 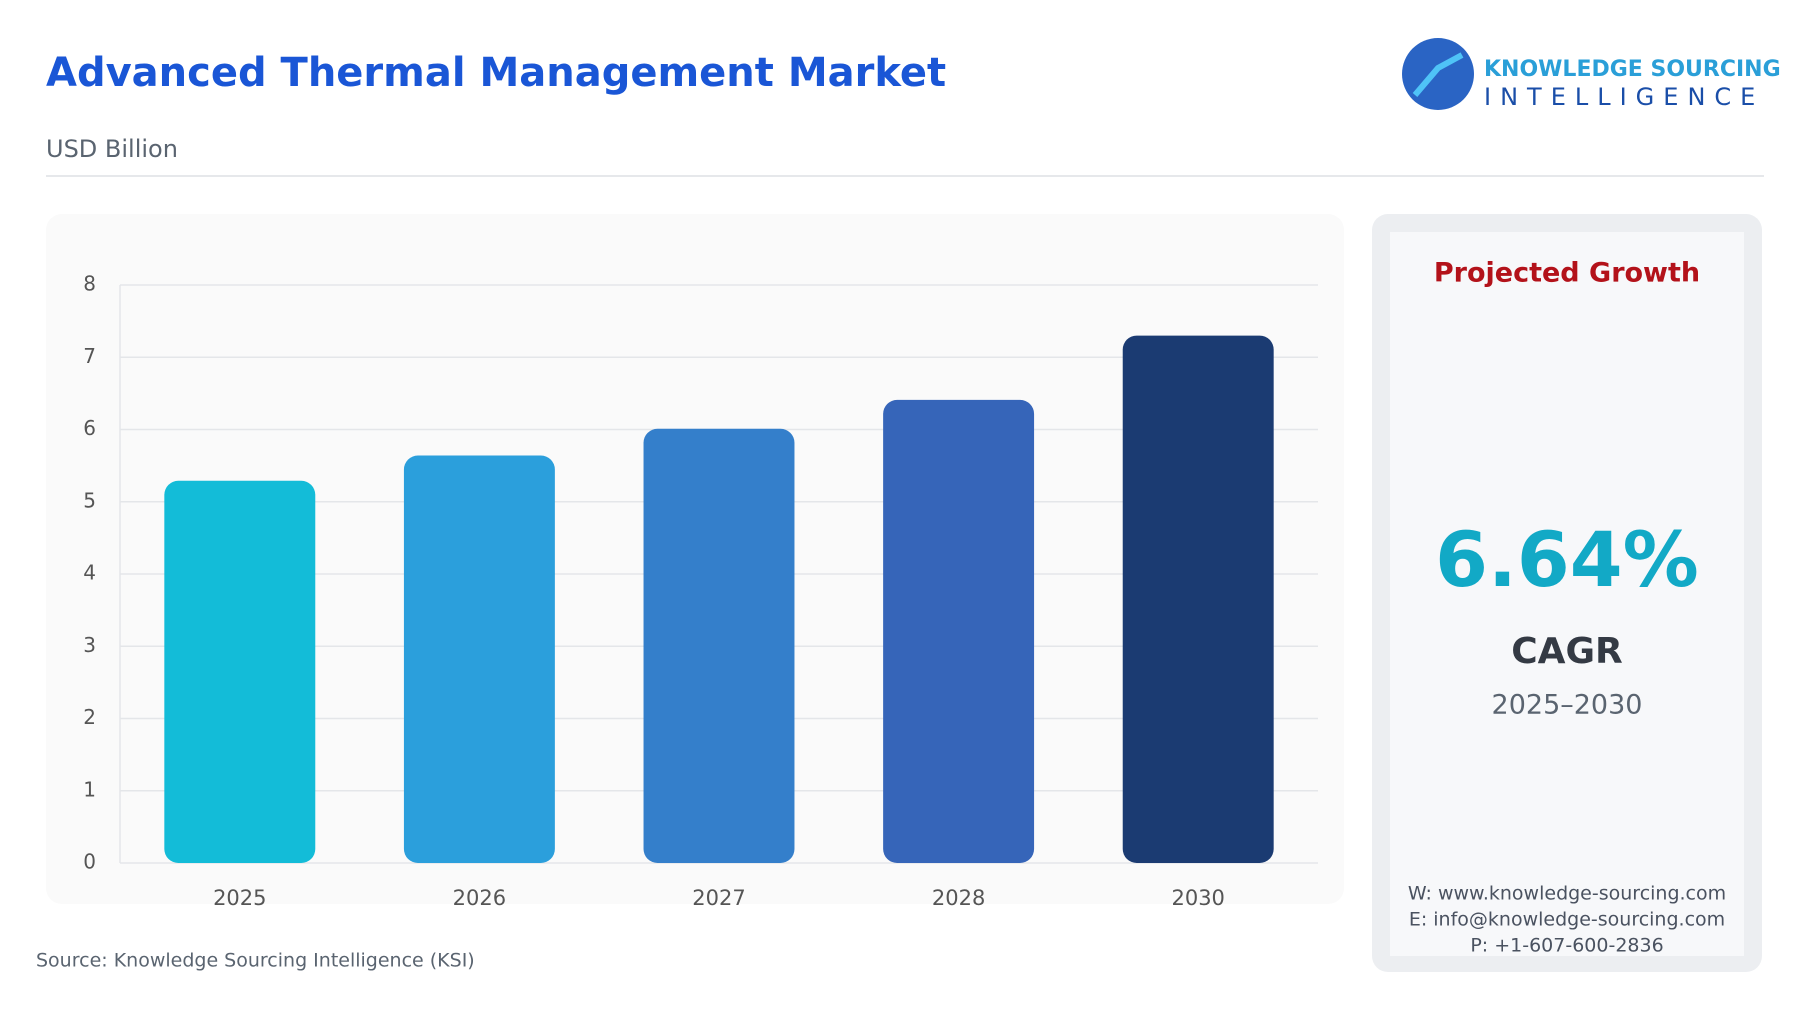 I want to click on contact-email: E: info@knowledge-sourcing.com, so click(x=1567, y=920).